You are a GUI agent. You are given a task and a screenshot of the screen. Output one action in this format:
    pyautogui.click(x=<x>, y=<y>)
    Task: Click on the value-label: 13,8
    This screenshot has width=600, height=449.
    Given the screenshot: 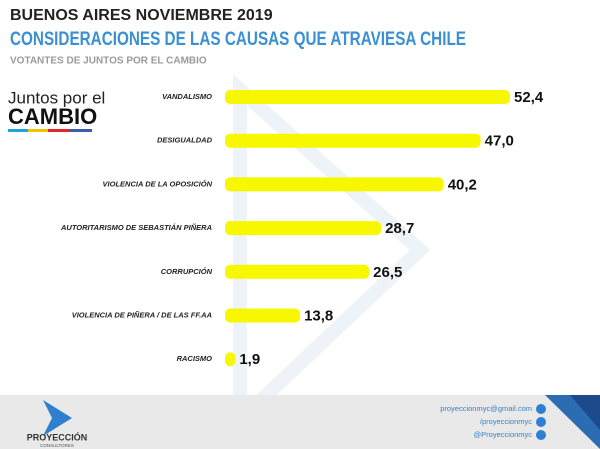 What is the action you would take?
    pyautogui.click(x=318, y=315)
    